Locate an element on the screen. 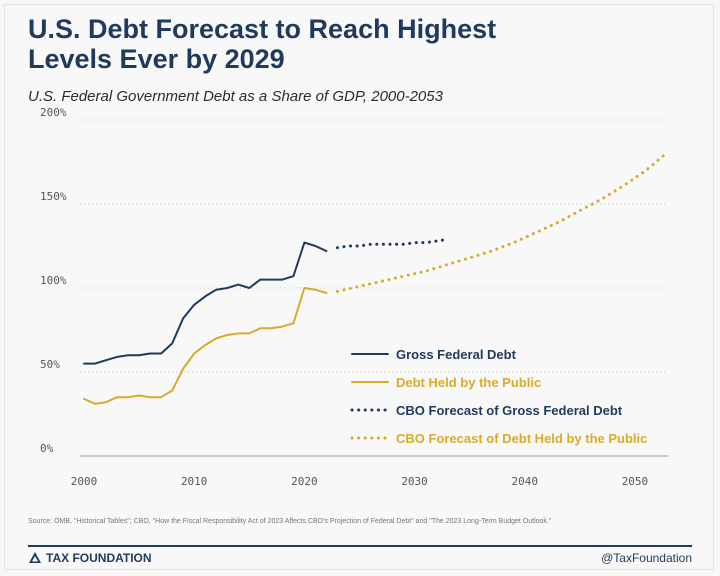 Image resolution: width=720 pixels, height=576 pixels. legend-label: CBO Forecast of Debt Held by the Public is located at coordinates (521, 438).